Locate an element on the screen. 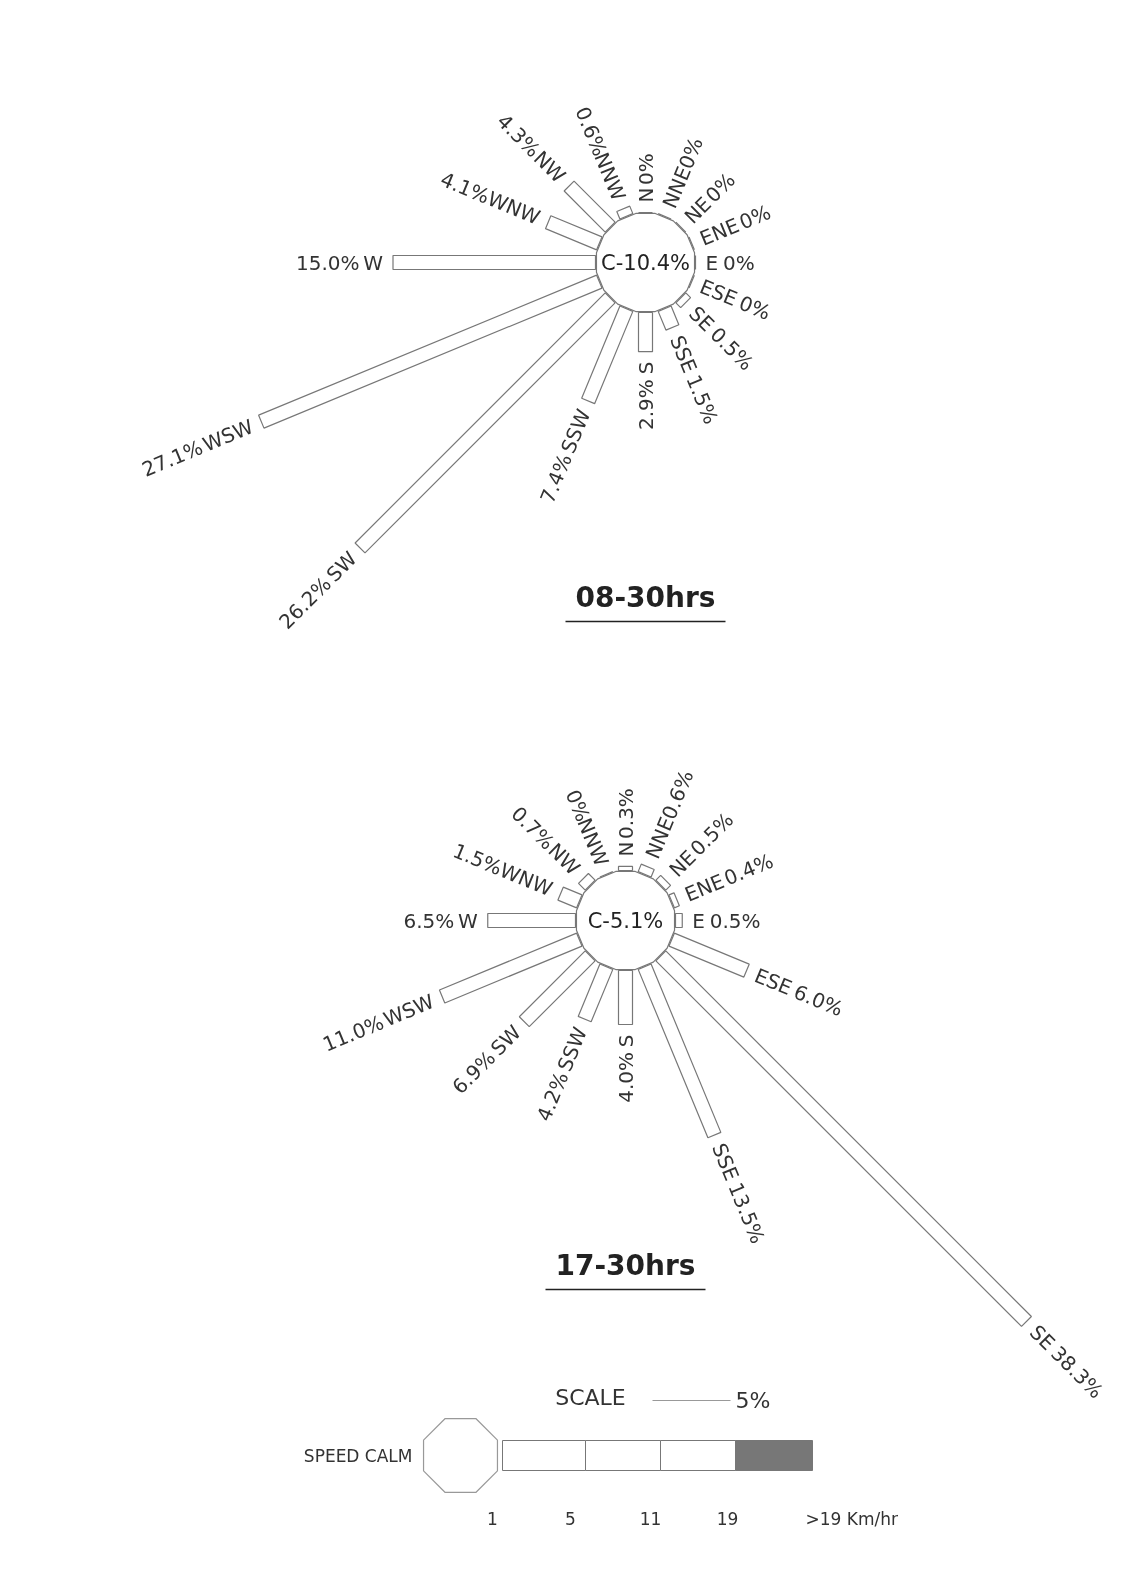 The image size is (1143, 1578). text: SPEED CALM is located at coordinates (358, 1455).